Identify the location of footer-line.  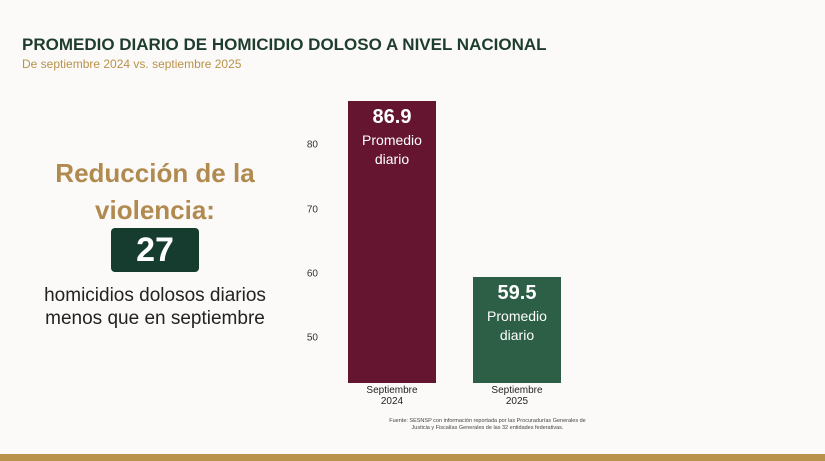
(412, 457).